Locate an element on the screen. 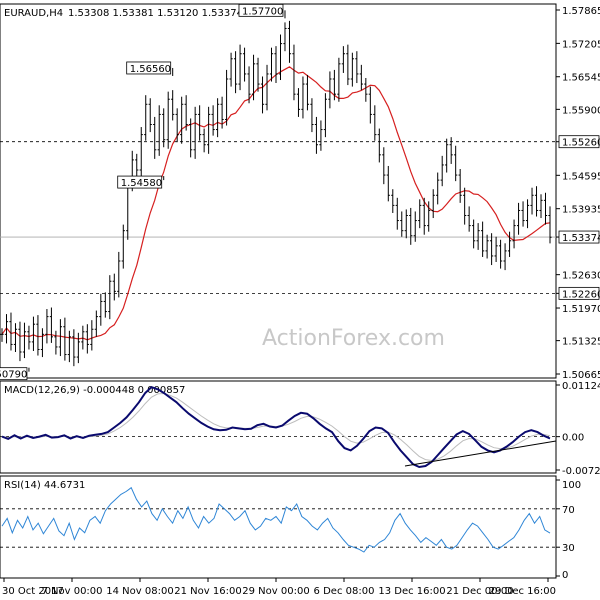  price-tick-label: 1.55260 is located at coordinates (581, 143).